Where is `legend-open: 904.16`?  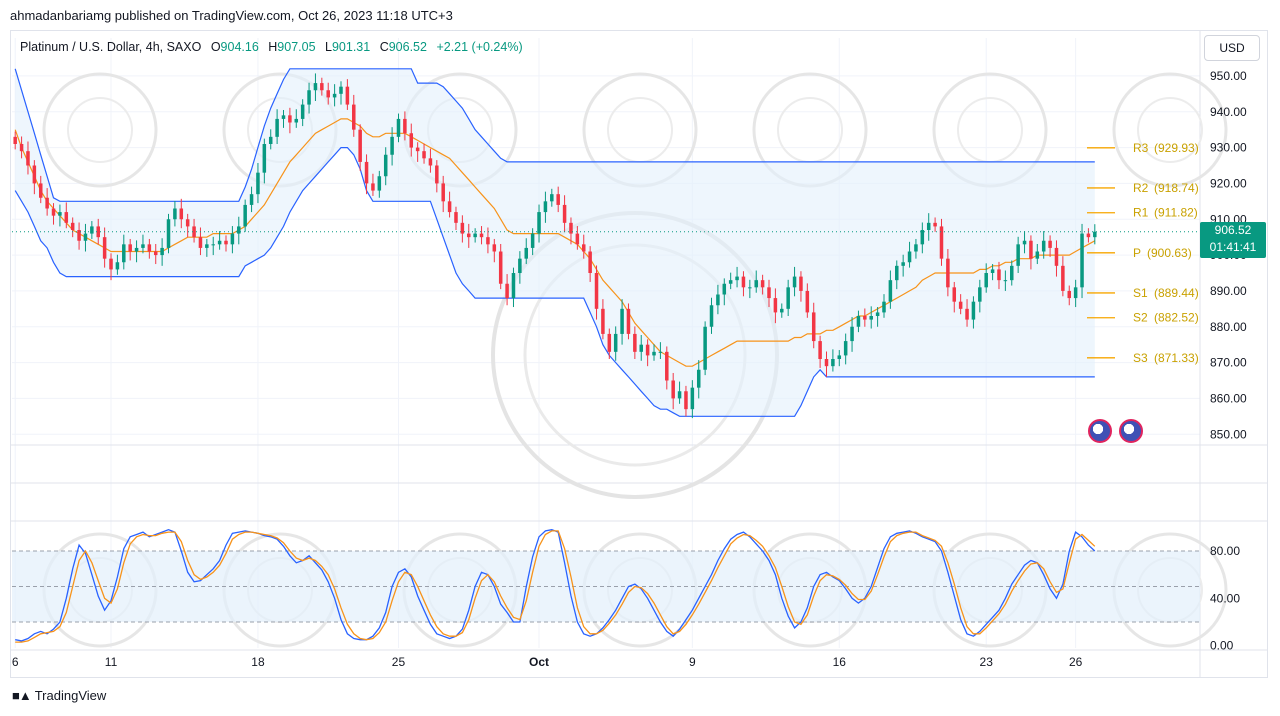
legend-open: 904.16 is located at coordinates (239, 47).